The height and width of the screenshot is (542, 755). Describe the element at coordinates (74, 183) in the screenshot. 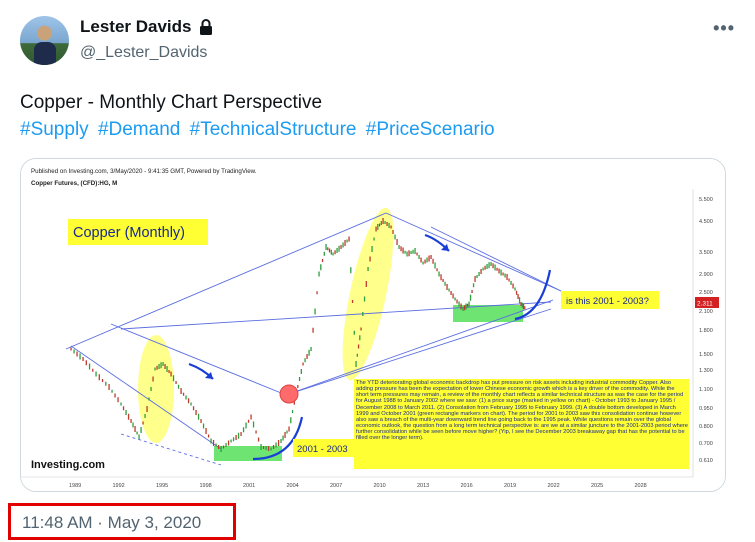

I see `instrument-label: Copper Futures, (CFD):HG, M` at that location.